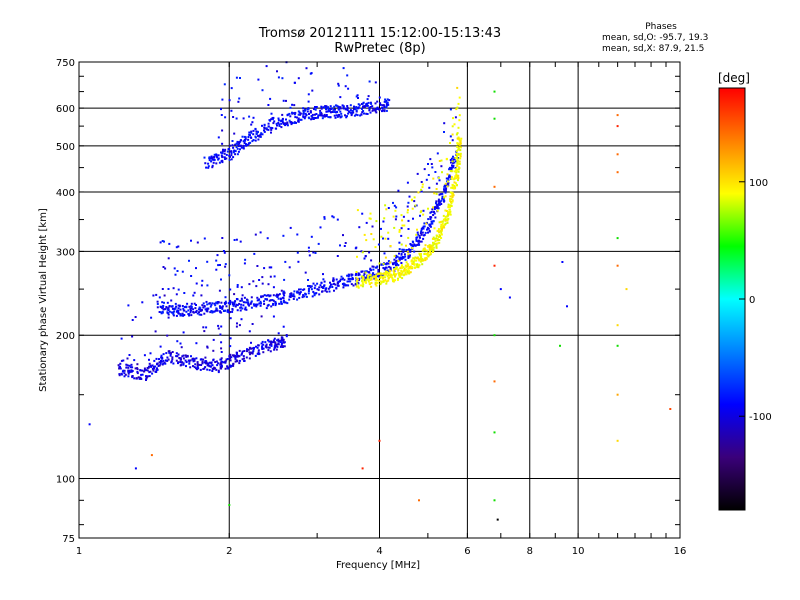 The image size is (800, 600). Describe the element at coordinates (734, 78) in the screenshot. I see `colorbar-label: [deg]` at that location.